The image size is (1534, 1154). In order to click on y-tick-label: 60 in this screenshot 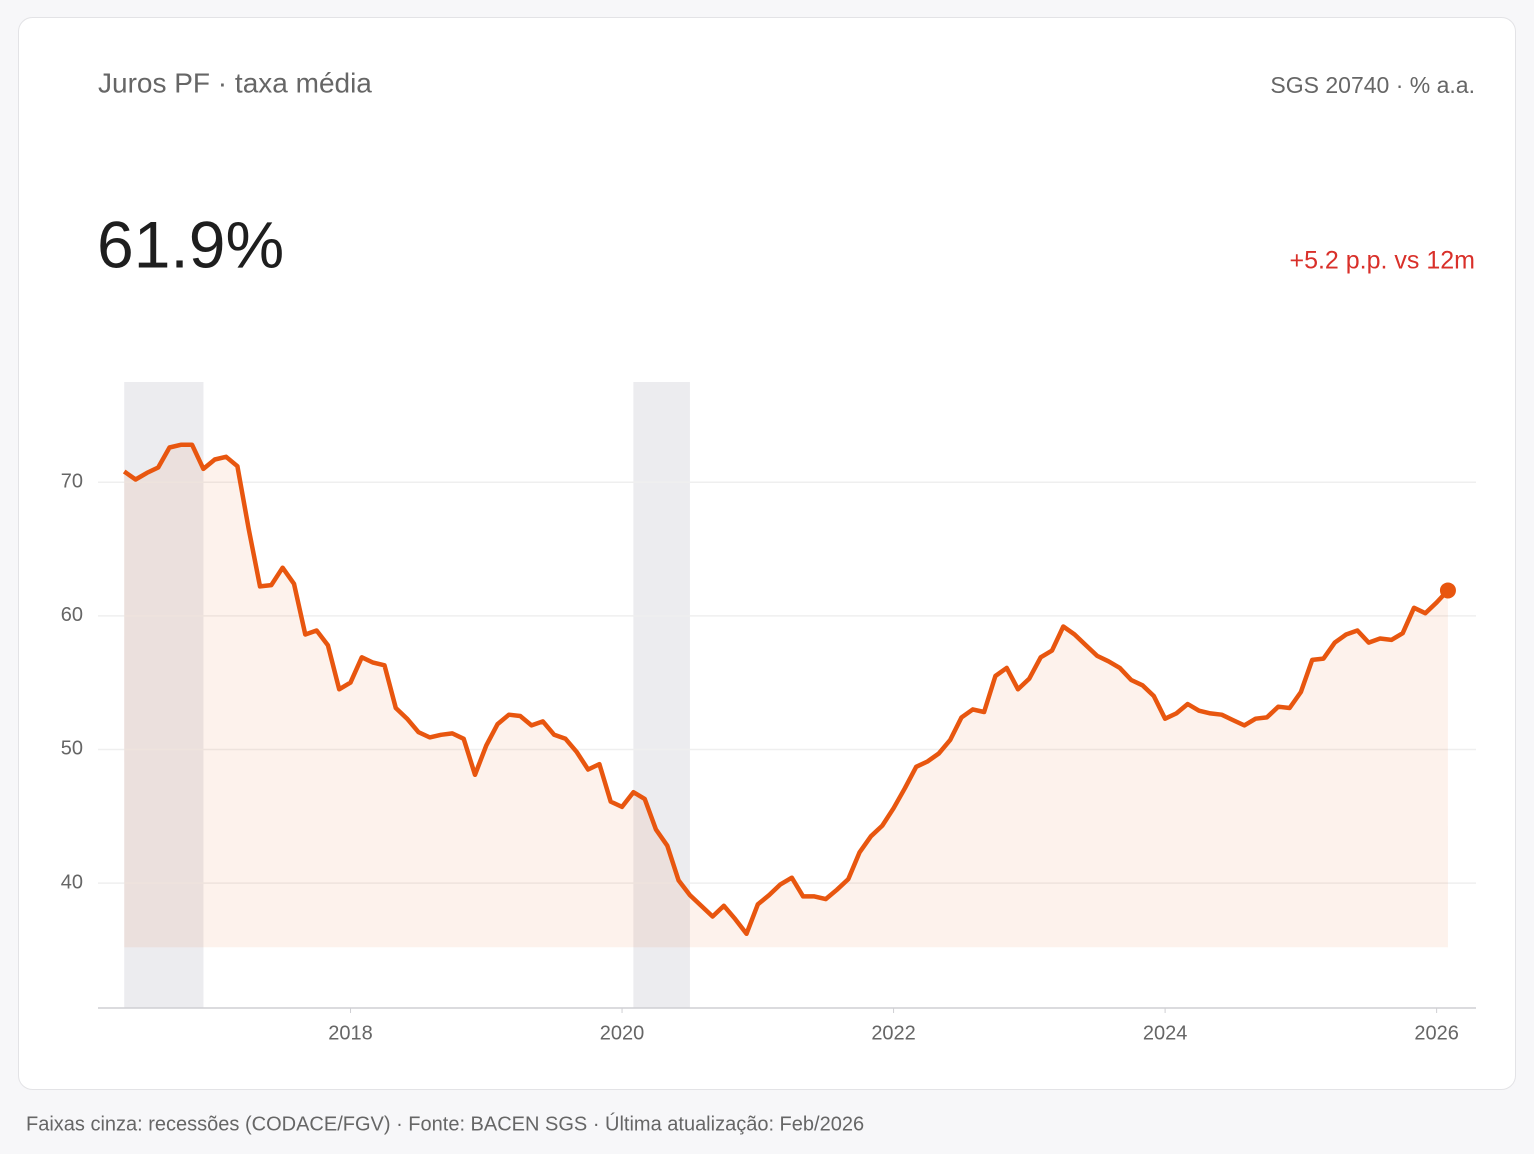, I will do `click(72, 615)`.